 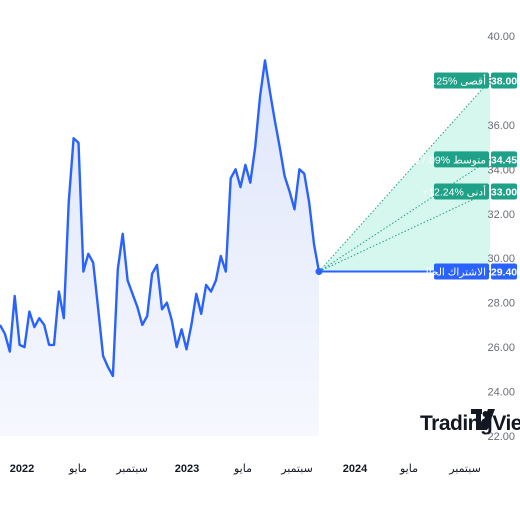 I want to click on tag-max-label-box, so click(x=461, y=80).